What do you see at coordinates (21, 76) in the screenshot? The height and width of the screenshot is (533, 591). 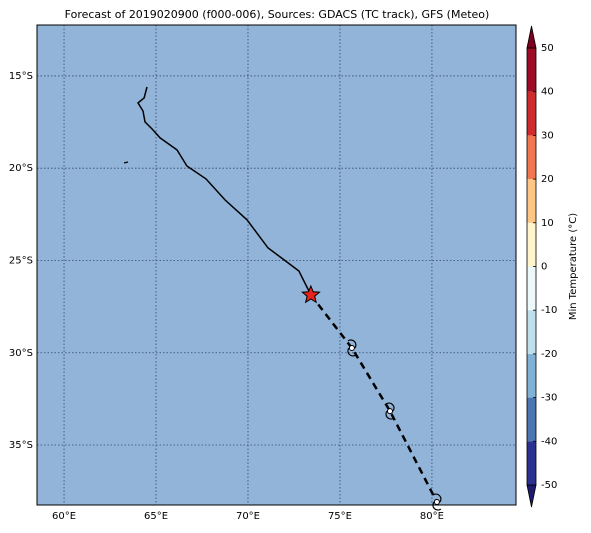 I see `y-tick-label: 15°S` at bounding box center [21, 76].